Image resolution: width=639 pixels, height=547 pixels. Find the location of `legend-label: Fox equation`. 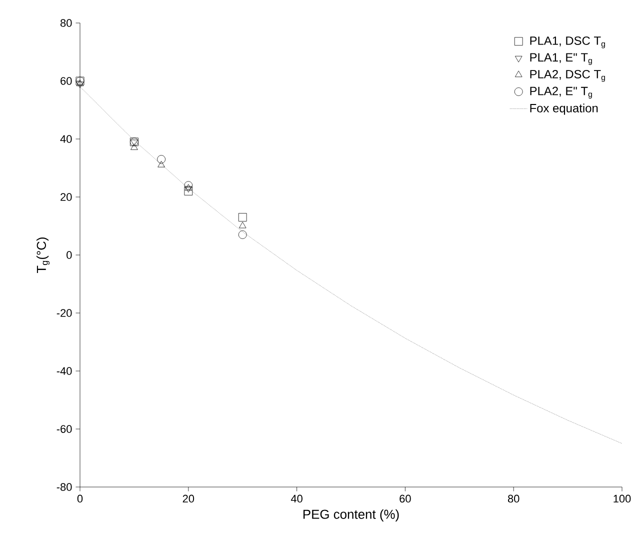

legend-label: Fox equation is located at coordinates (564, 109).